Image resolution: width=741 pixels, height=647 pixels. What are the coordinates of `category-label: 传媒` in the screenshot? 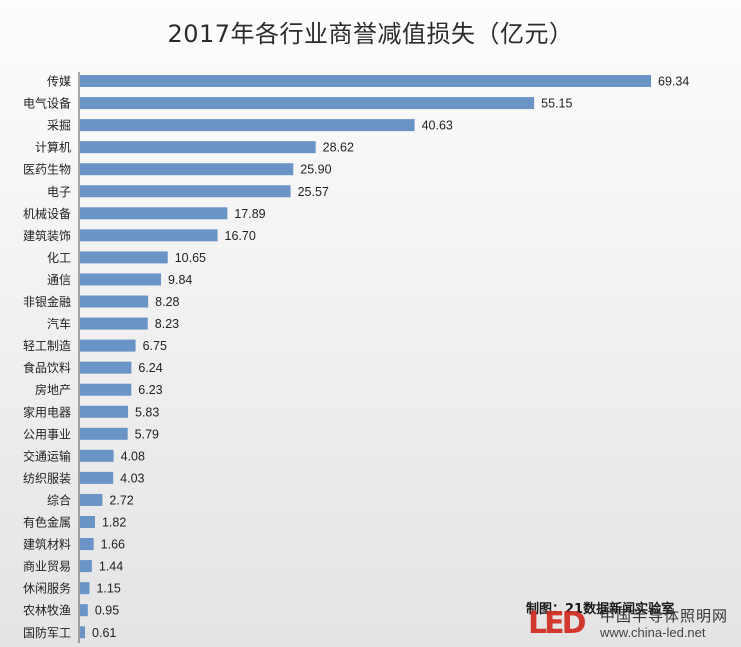 It's located at (59, 81).